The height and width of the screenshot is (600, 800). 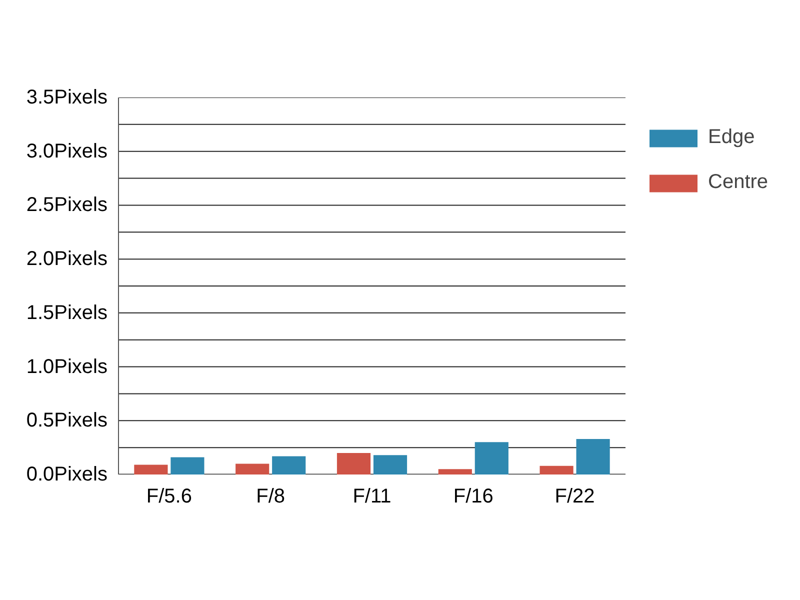 I want to click on x-tick-label: F/22, so click(x=574, y=497).